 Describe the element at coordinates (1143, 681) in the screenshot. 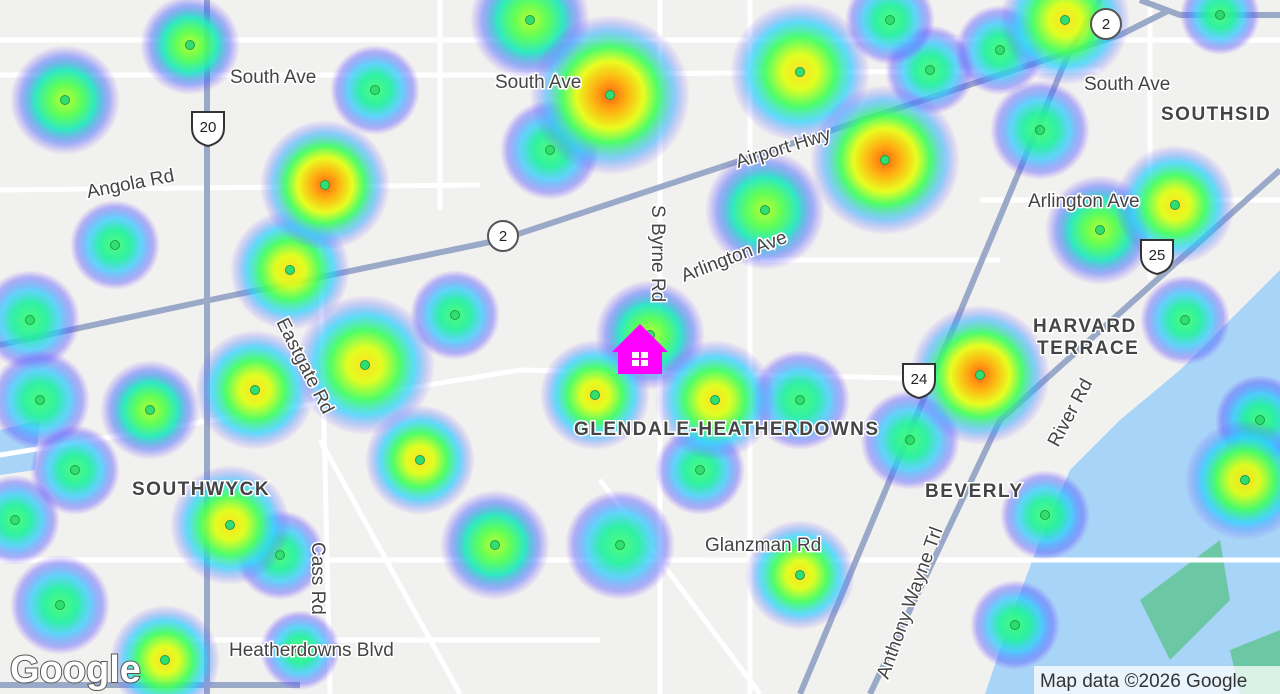

I see `attribution: Map data ©2026 Google` at that location.